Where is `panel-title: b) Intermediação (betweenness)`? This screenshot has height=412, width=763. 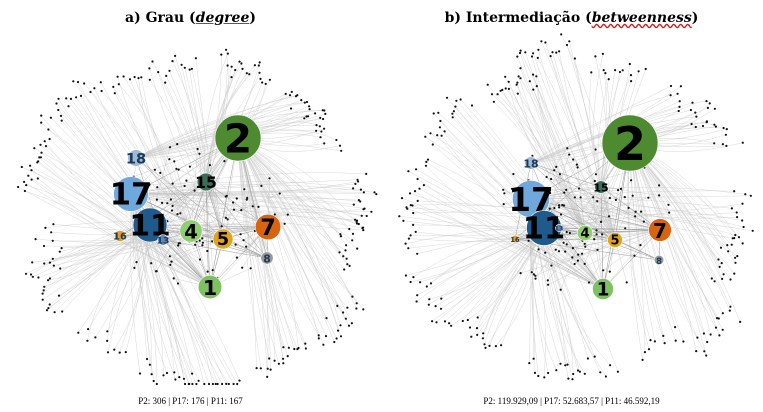 panel-title: b) Intermediação (betweenness) is located at coordinates (571, 18).